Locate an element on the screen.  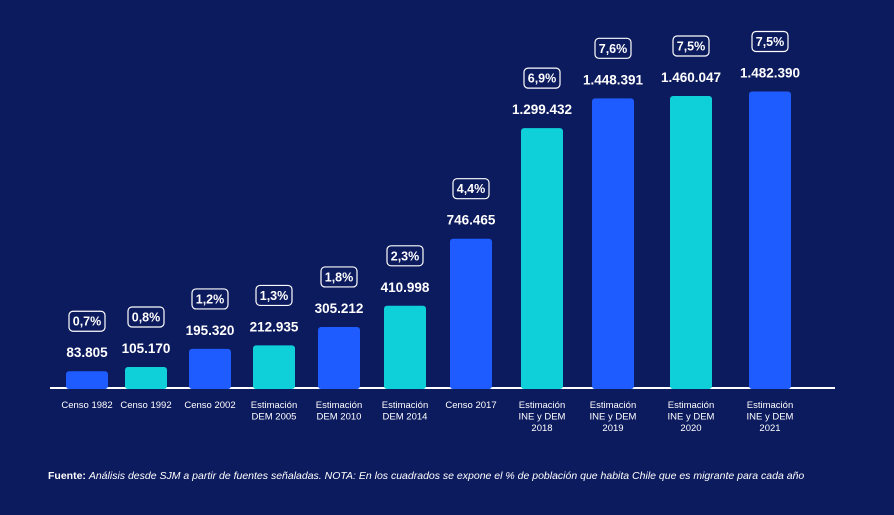
value-label-10: 1.460.047 is located at coordinates (691, 77).